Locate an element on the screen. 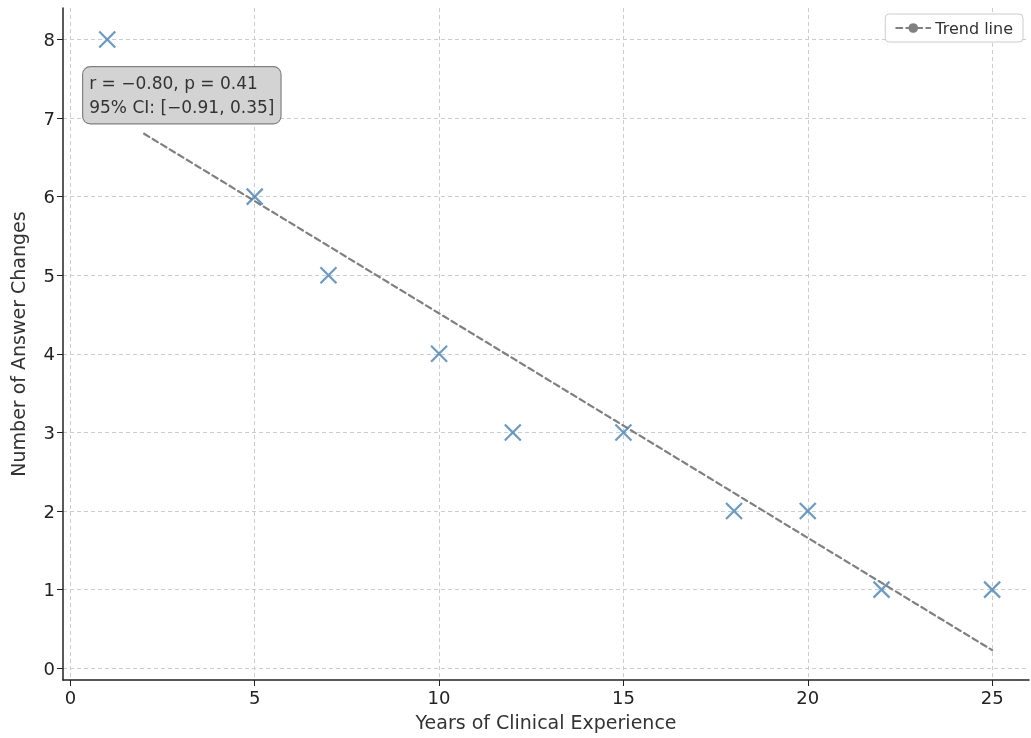 Image resolution: width=1031 pixels, height=738 pixels. x-tick-label: 5 is located at coordinates (255, 697).